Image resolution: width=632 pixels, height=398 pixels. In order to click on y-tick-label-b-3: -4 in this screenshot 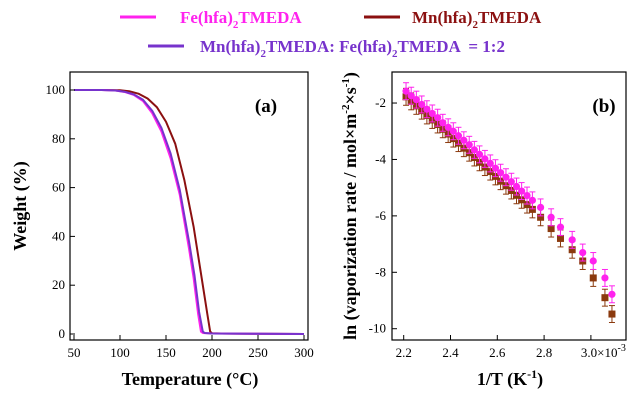, I will do `click(380, 158)`.